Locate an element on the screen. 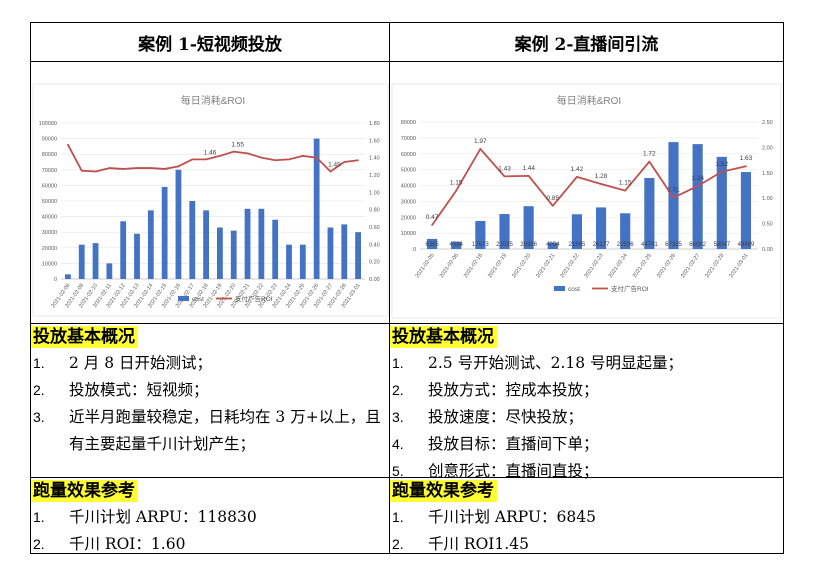 The height and width of the screenshot is (579, 816). y-tick-left: 80000 is located at coordinates (408, 123).